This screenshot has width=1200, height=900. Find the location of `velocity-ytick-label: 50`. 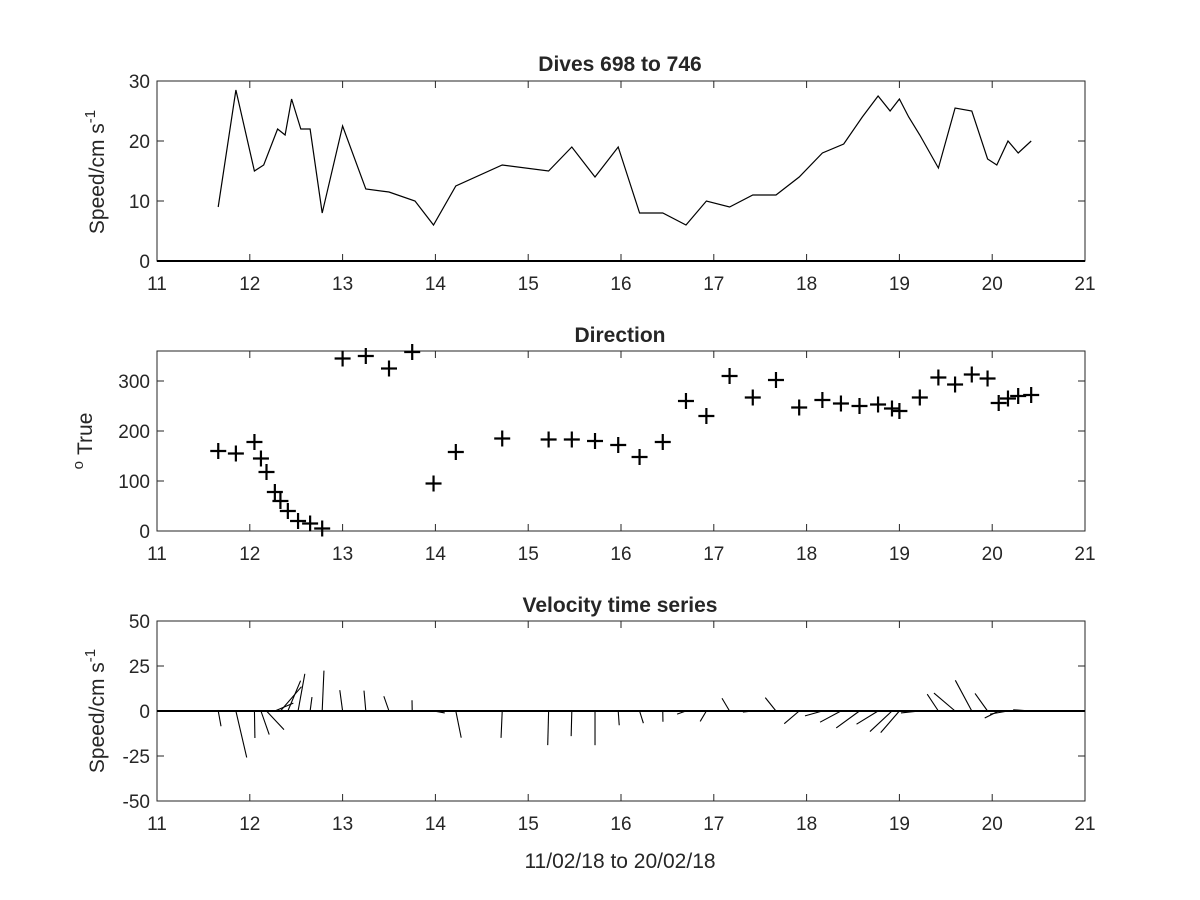

velocity-ytick-label: 50 is located at coordinates (139, 622).